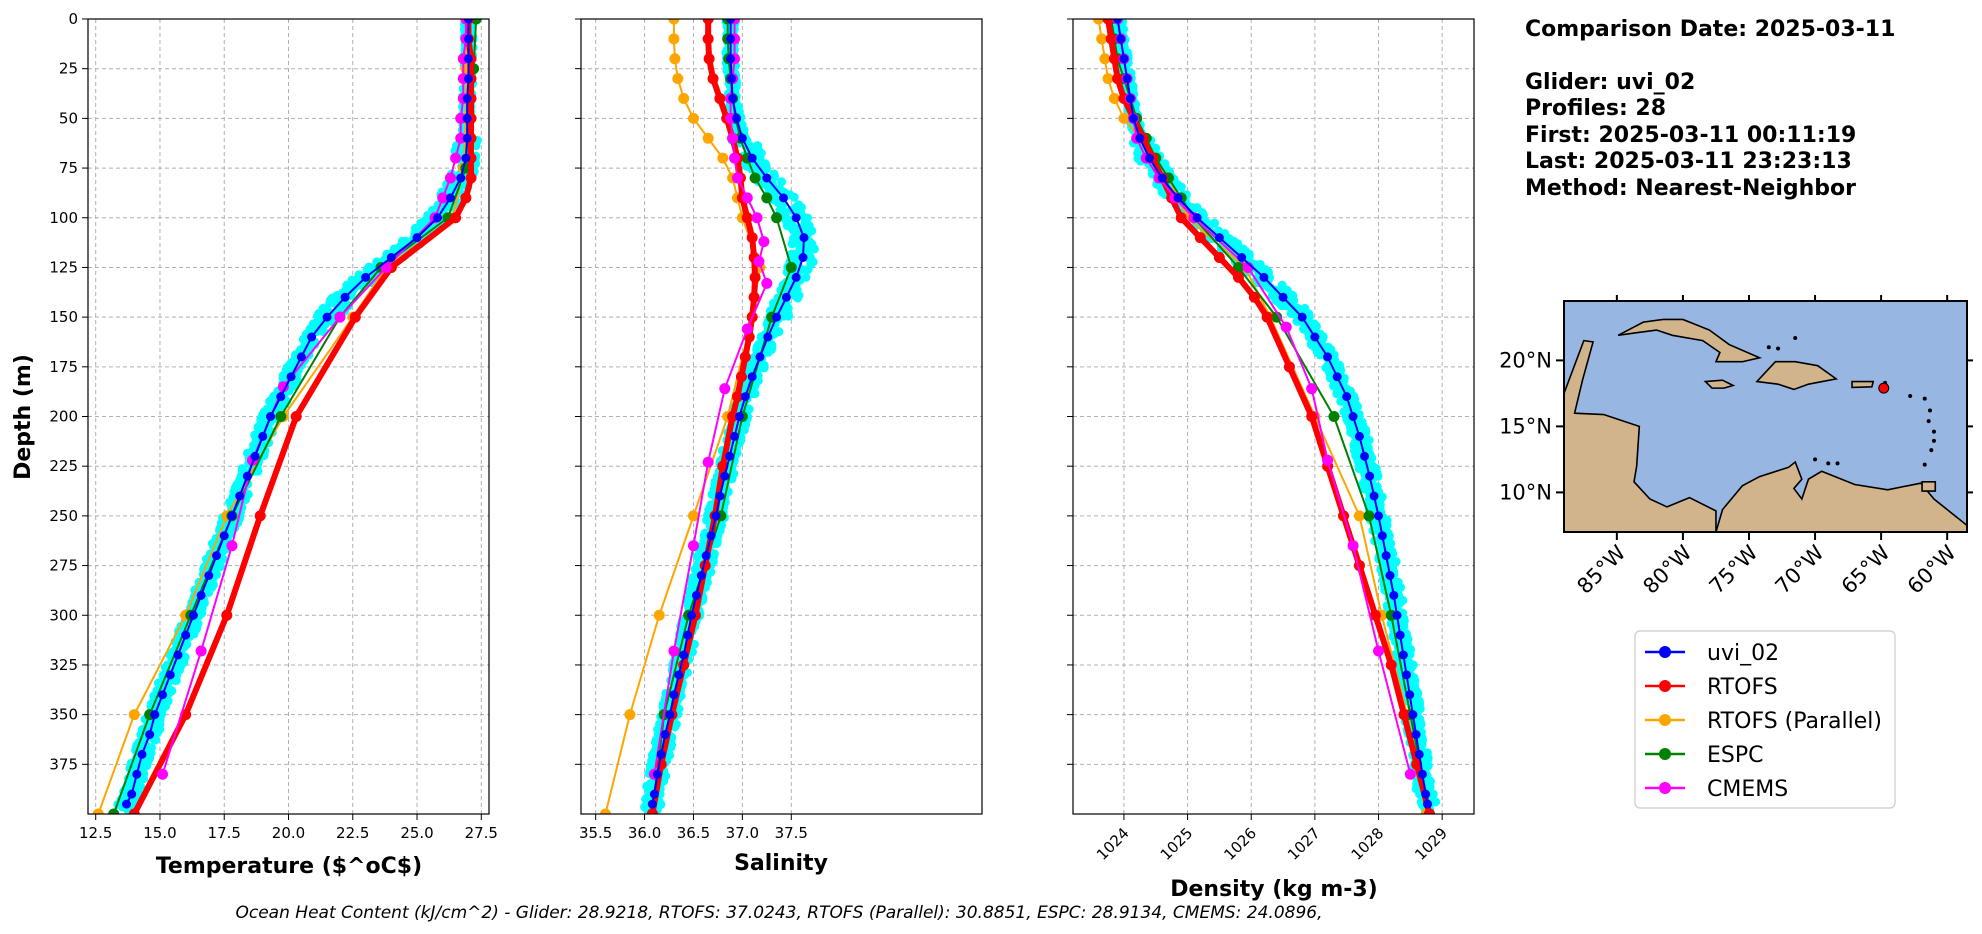 Image resolution: width=1982 pixels, height=934 pixels. What do you see at coordinates (1304, 844) in the screenshot?
I see `density-x-tick-label: 1027` at bounding box center [1304, 844].